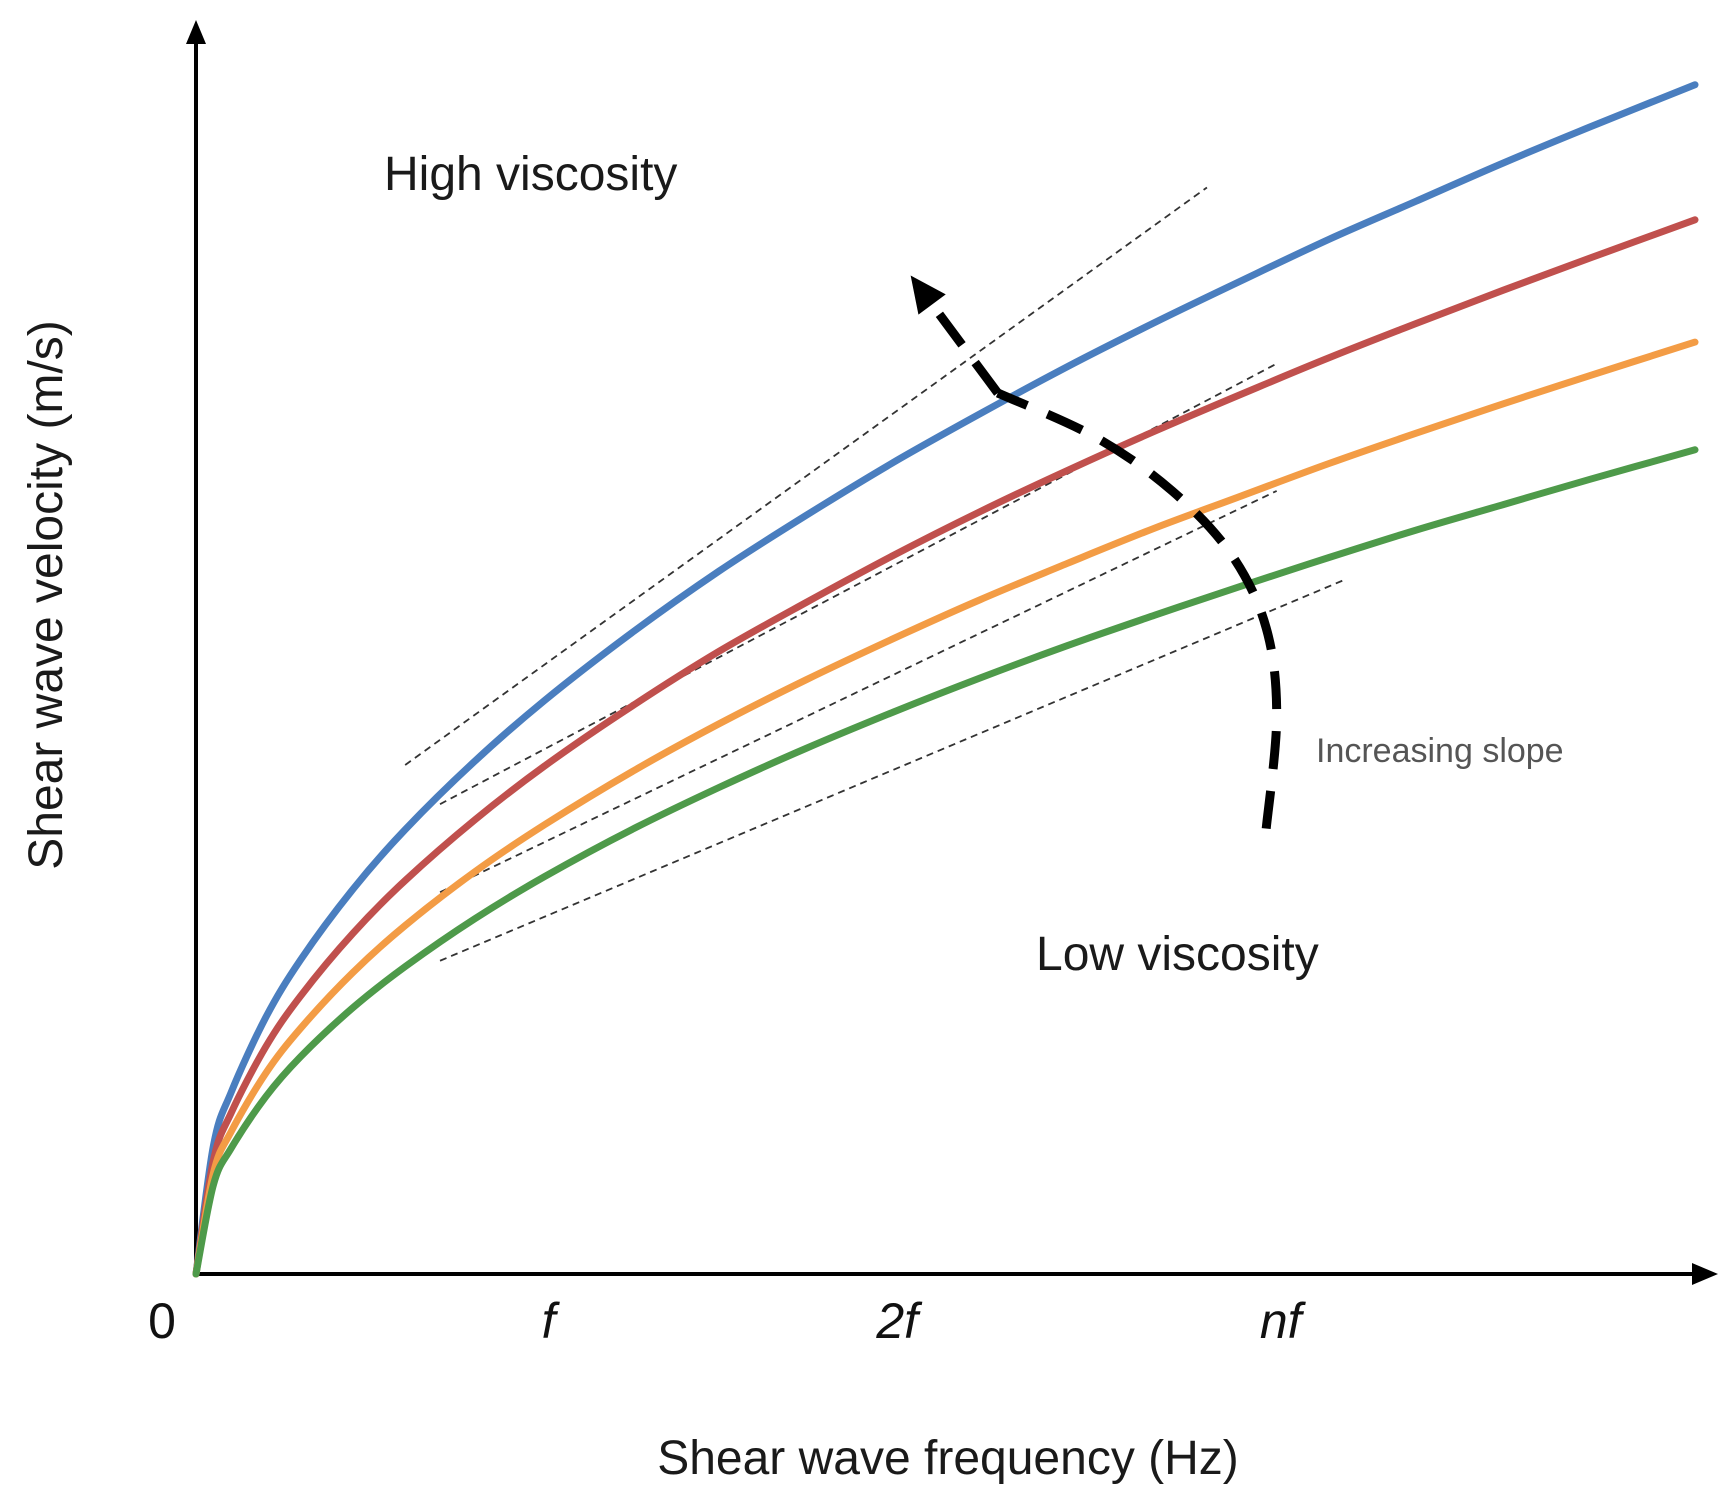 The image size is (1735, 1499). What do you see at coordinates (899, 1321) in the screenshot?
I see `x-tick-label: 2f` at bounding box center [899, 1321].